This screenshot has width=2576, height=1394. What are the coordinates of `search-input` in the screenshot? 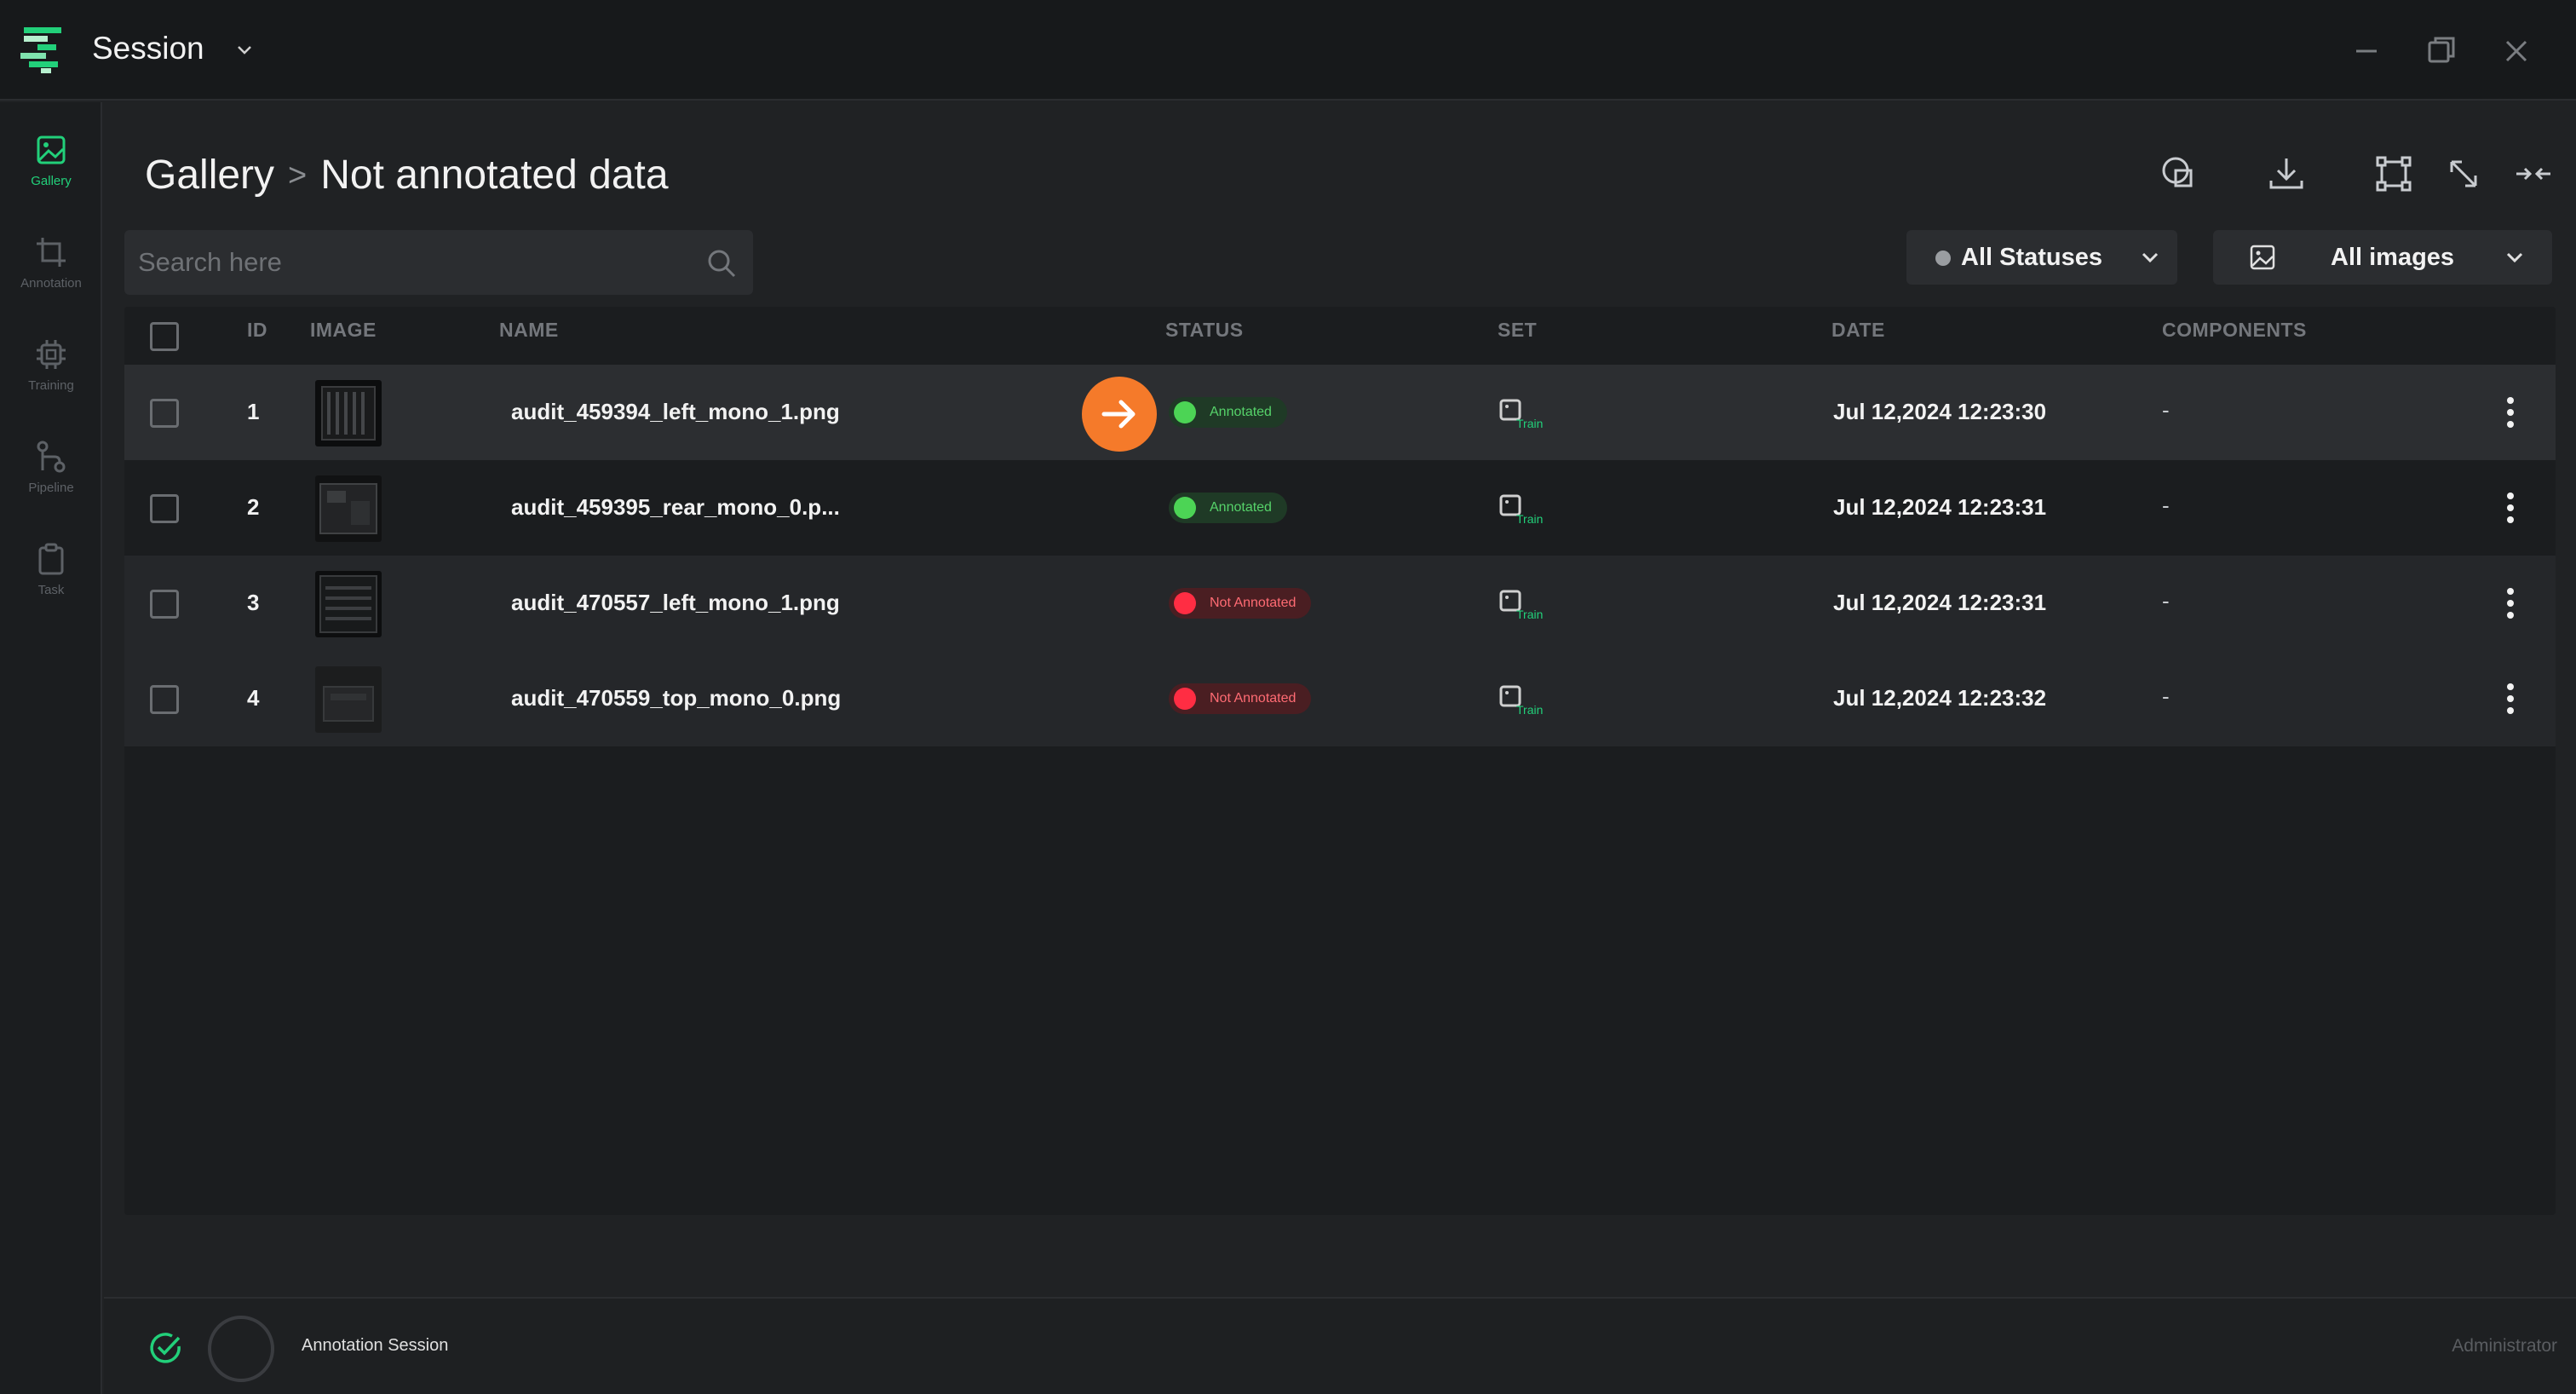 It's located at (411, 262).